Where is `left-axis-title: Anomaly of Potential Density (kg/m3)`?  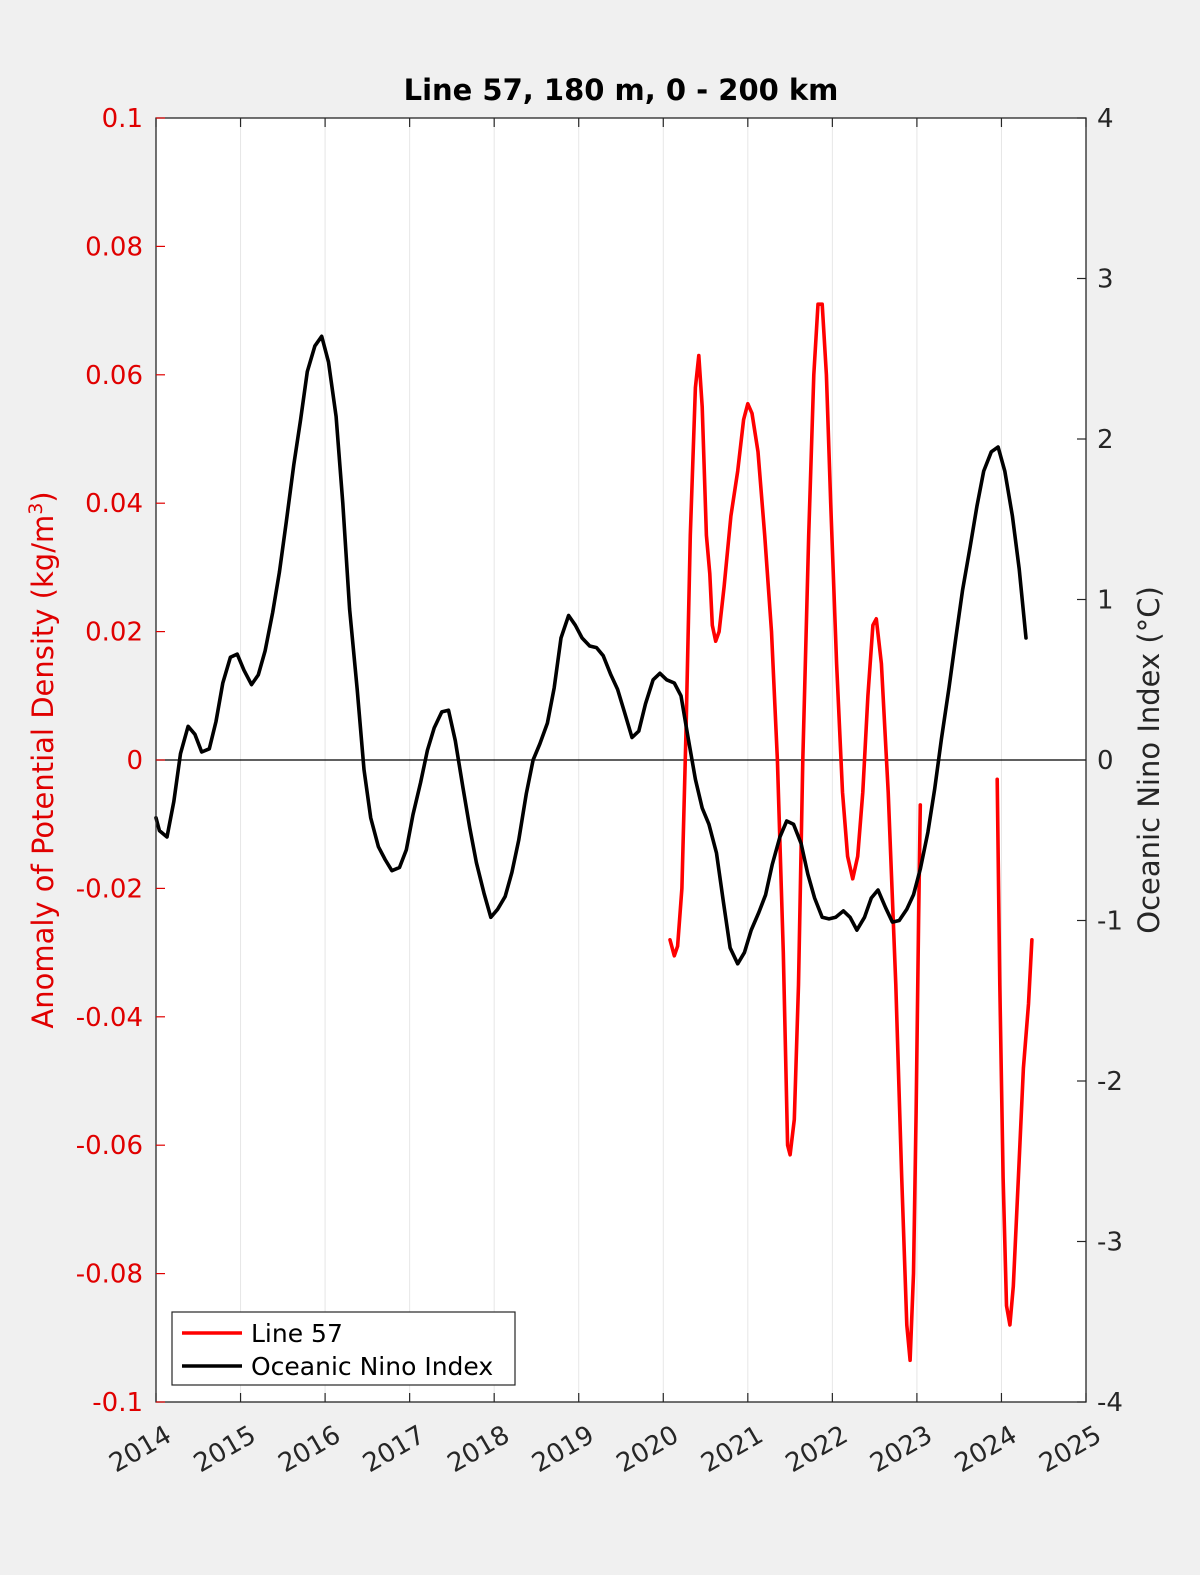
left-axis-title: Anomaly of Potential Density (kg/m3) is located at coordinates (42, 759).